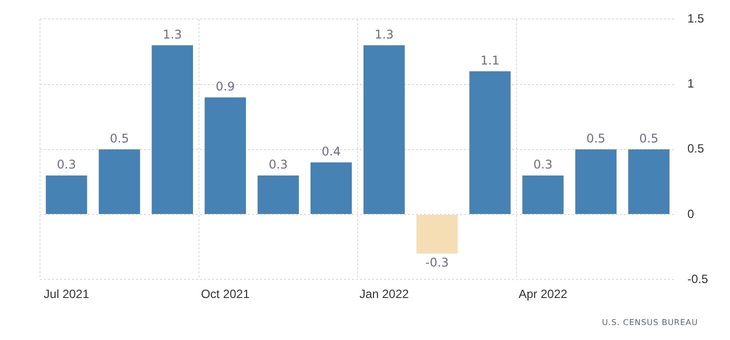 Image resolution: width=730 pixels, height=340 pixels. I want to click on x-tick-label: Jul 2021, so click(67, 294).